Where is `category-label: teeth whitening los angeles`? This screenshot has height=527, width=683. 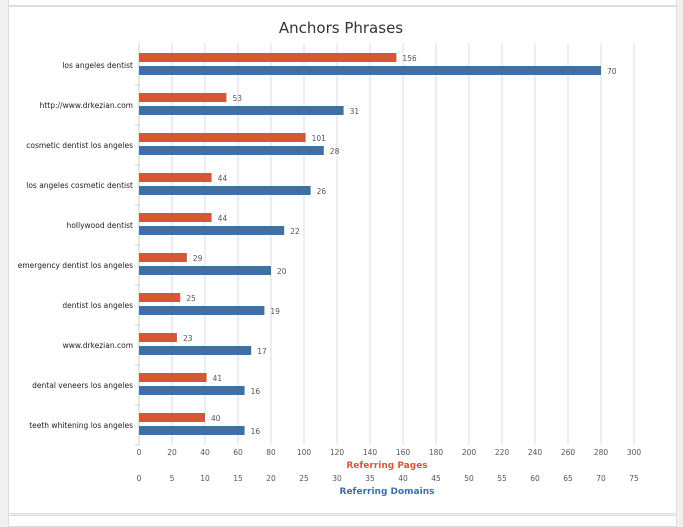 category-label: teeth whitening los angeles is located at coordinates (81, 425).